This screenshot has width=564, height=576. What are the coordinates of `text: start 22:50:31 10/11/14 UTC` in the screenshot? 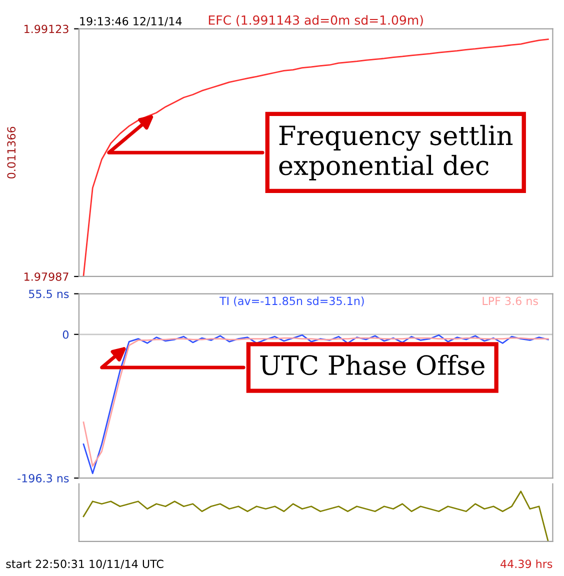 It's located at (85, 564).